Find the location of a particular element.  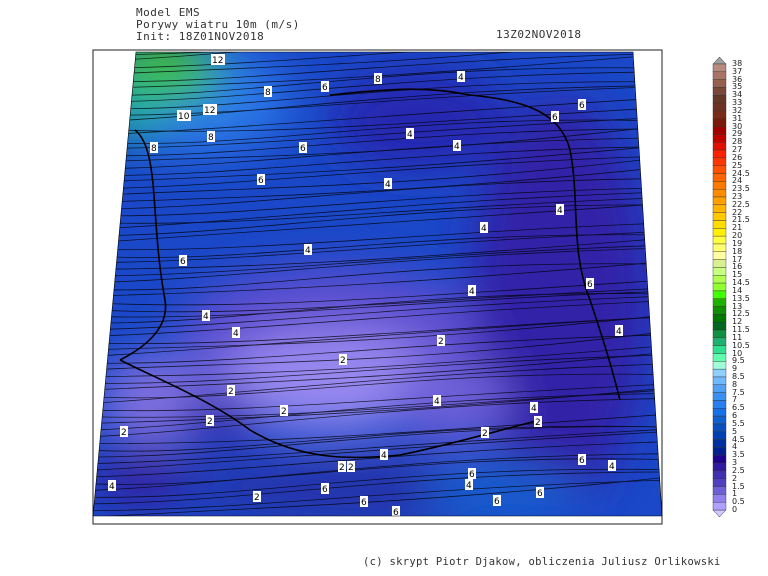

colorbar-label: 9 is located at coordinates (735, 369).